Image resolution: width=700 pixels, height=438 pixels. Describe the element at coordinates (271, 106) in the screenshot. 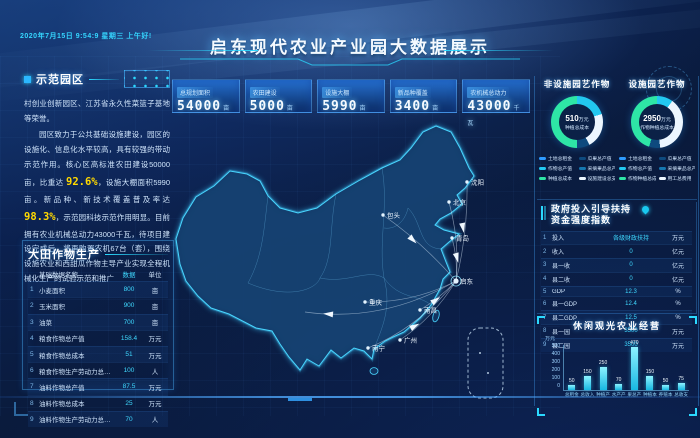

I see `stat-card-value: 5000 亩` at that location.